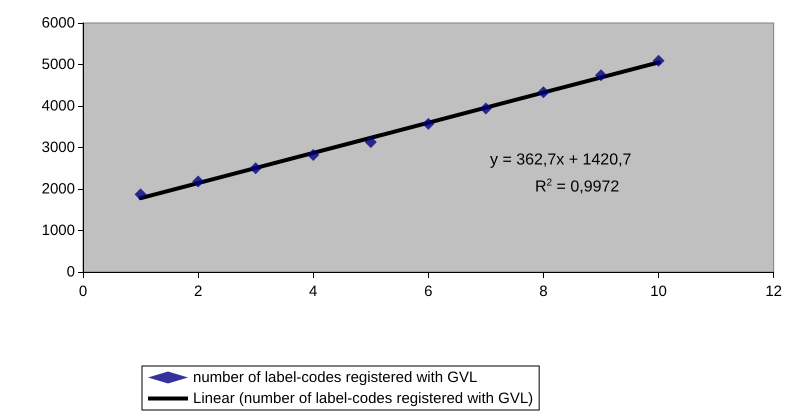 The width and height of the screenshot is (785, 415). What do you see at coordinates (335, 377) in the screenshot?
I see `legend-label: number of label-codes registered with GVL` at bounding box center [335, 377].